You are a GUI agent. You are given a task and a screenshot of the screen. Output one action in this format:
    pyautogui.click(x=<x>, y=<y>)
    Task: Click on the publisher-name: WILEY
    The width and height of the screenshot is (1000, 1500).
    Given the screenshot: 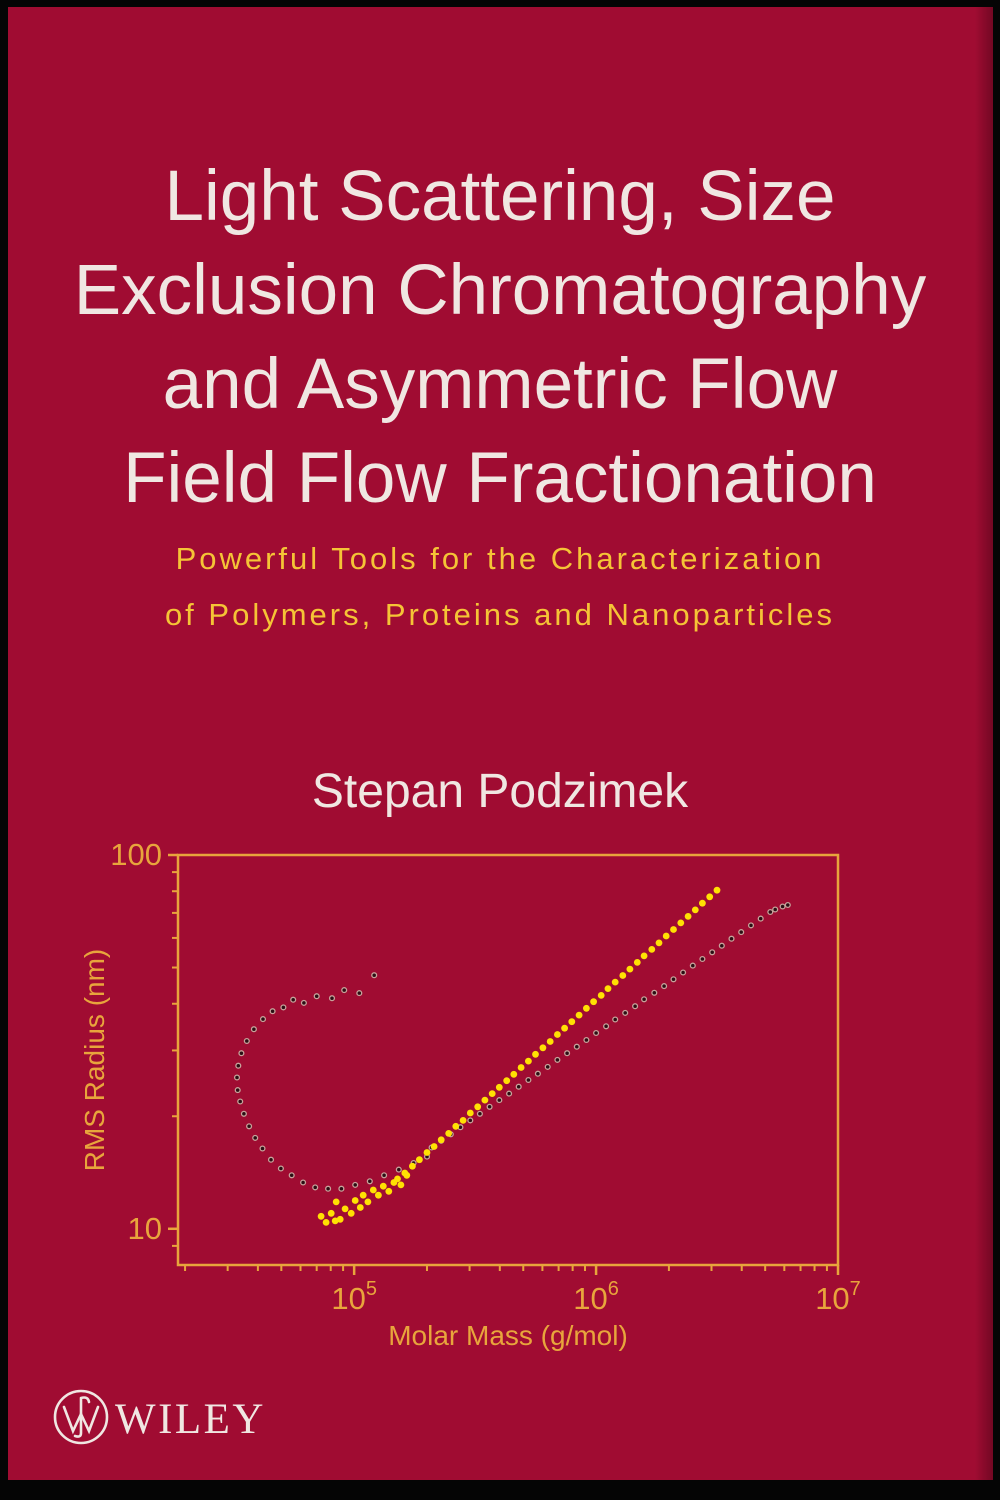 What is the action you would take?
    pyautogui.click(x=190, y=1419)
    